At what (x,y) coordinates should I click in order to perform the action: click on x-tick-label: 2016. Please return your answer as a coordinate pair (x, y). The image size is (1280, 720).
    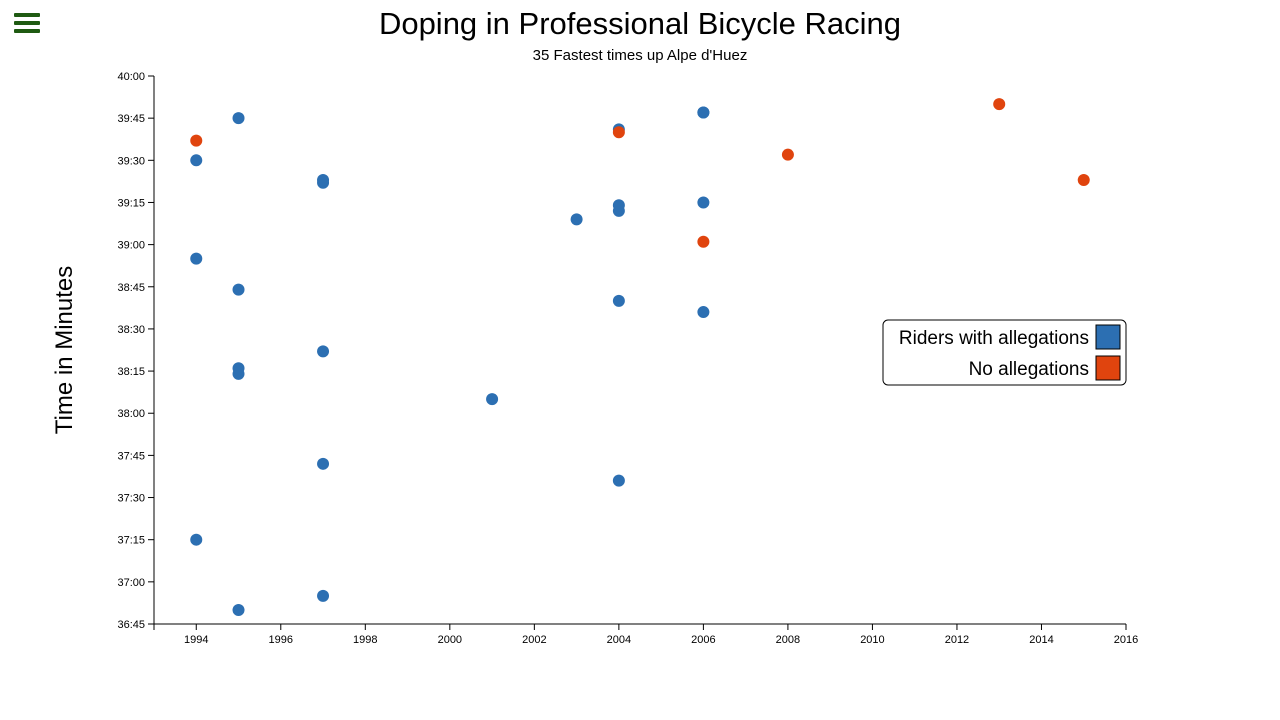
    Looking at the image, I should click on (1126, 640).